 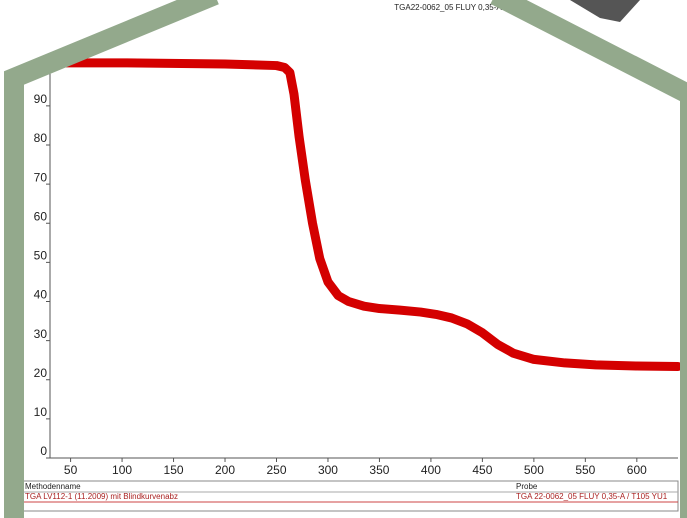 I want to click on y-tick-label: 30, so click(x=41, y=334).